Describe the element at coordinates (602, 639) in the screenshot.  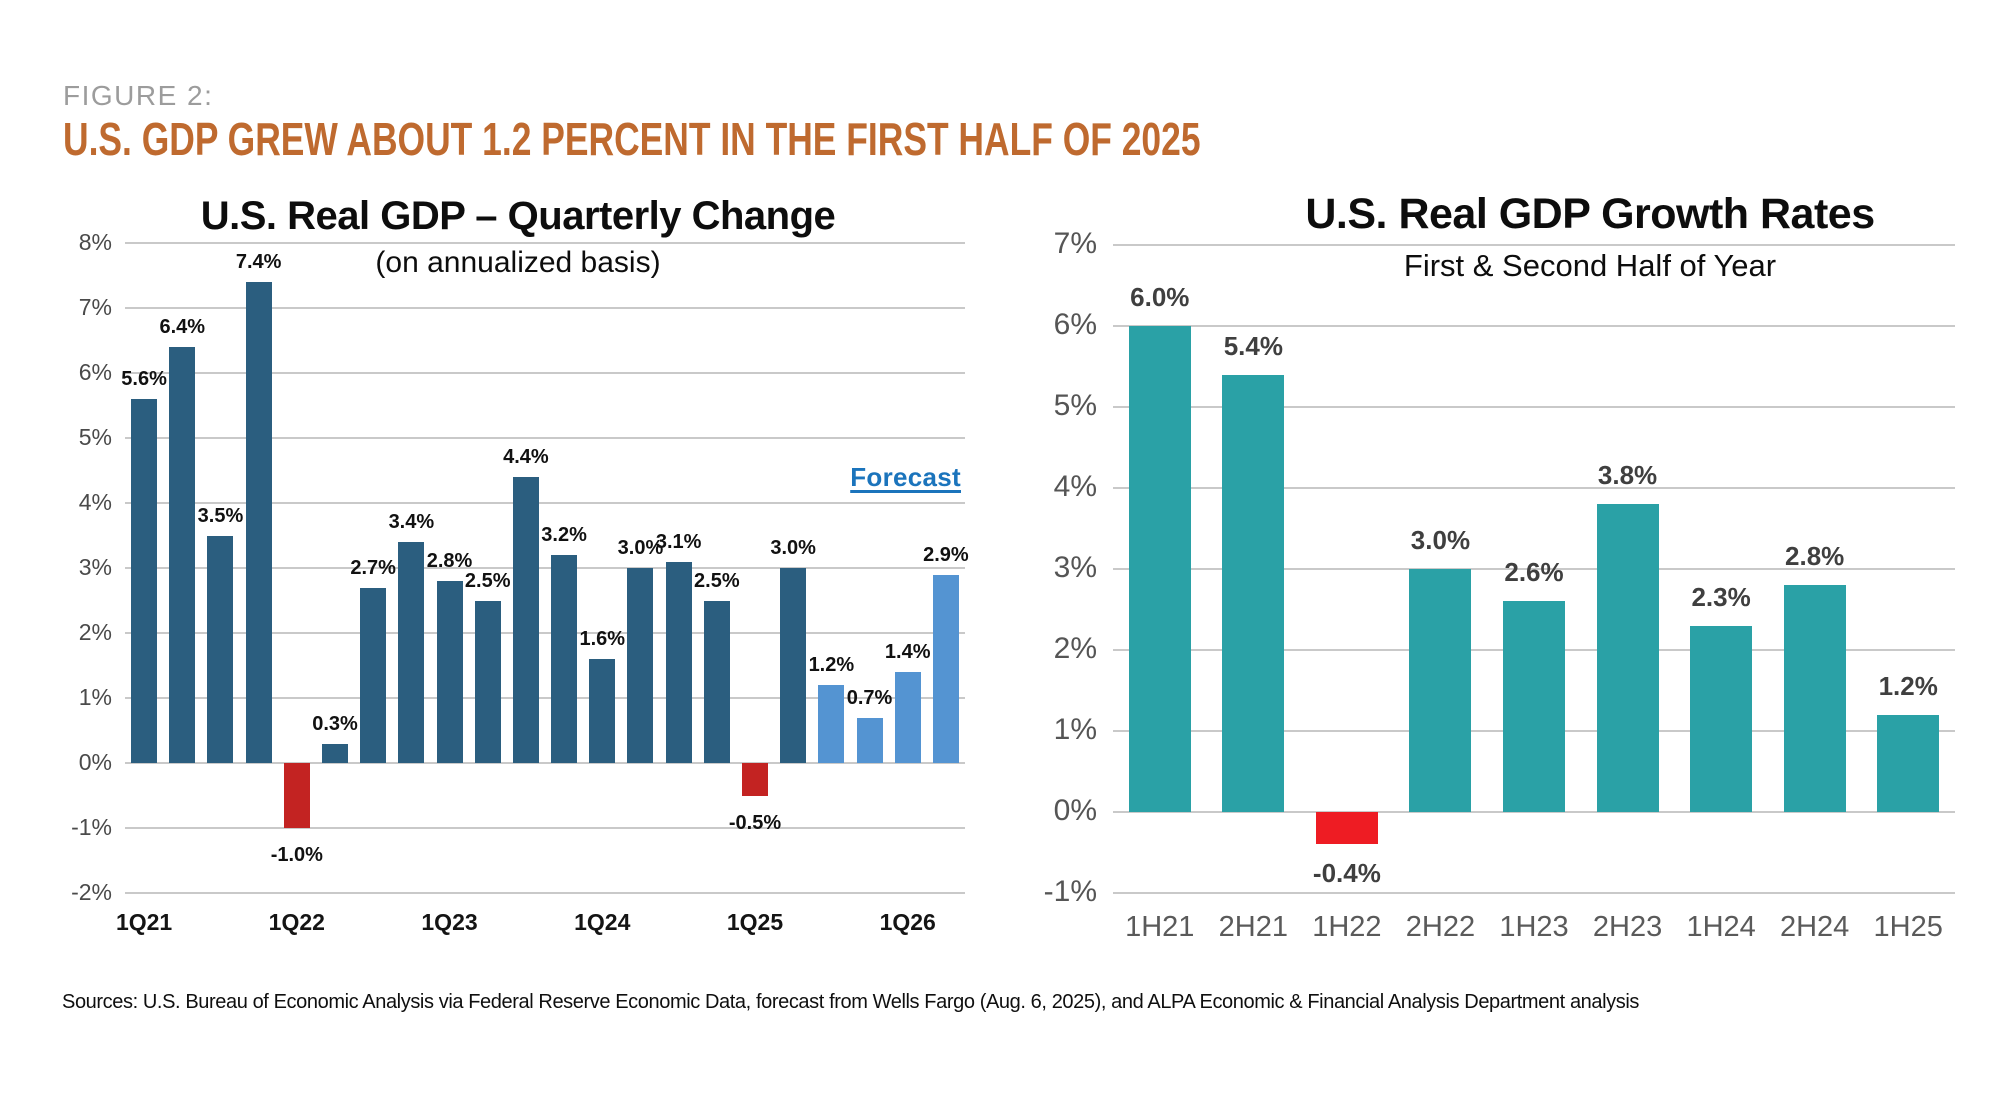
I see `bar-value-label: 1.6%` at that location.